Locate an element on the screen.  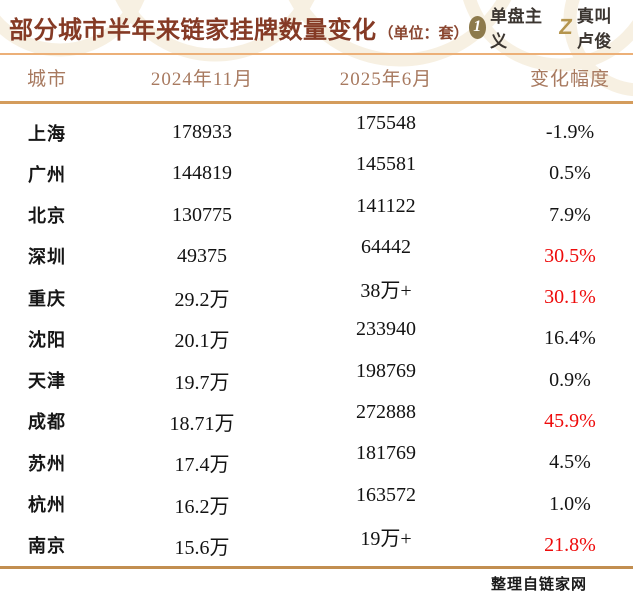
column-header-change: 变化幅度 is located at coordinates (569, 79).